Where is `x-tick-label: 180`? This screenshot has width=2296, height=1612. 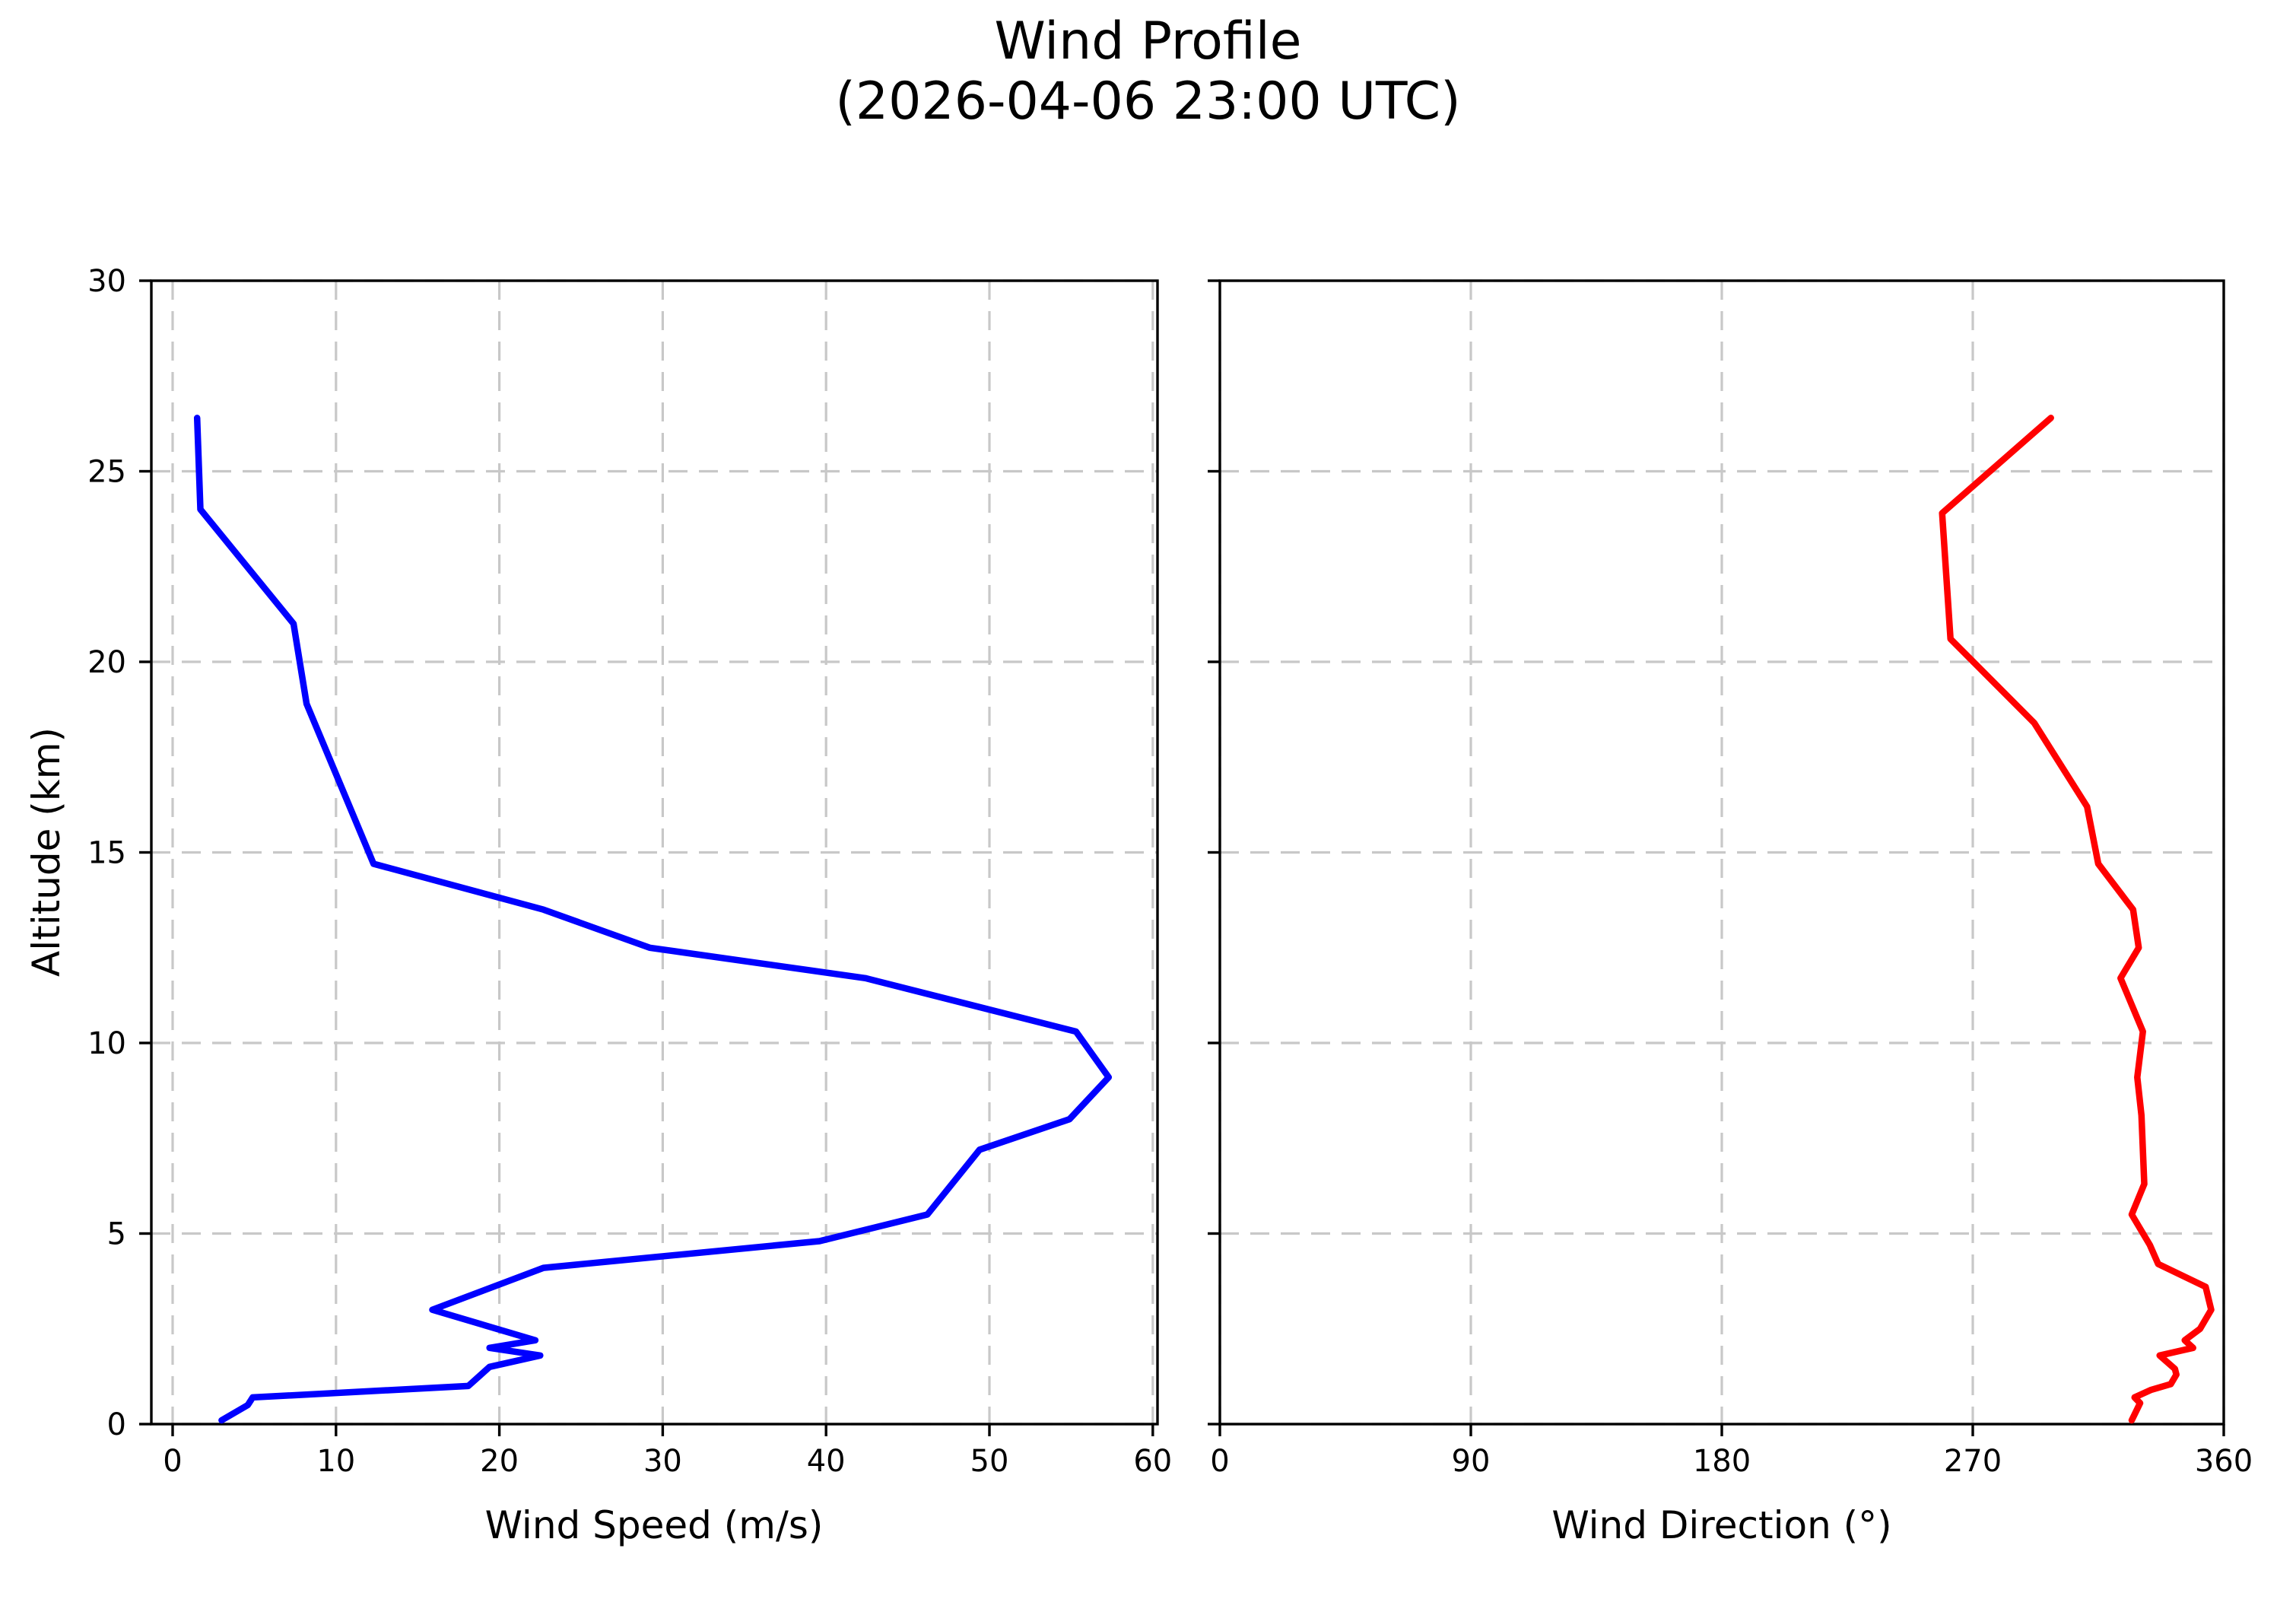
x-tick-label: 180 is located at coordinates (1722, 1461).